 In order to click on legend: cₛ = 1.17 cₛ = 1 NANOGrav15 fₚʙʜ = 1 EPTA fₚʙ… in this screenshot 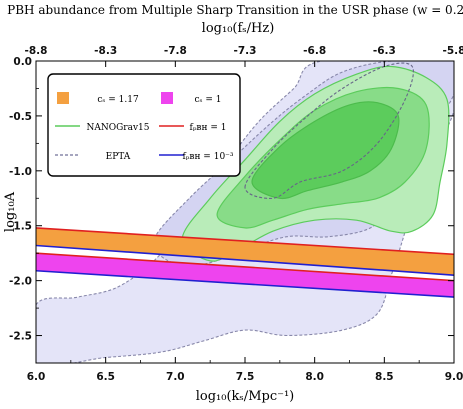, I will do `click(144, 125)`.